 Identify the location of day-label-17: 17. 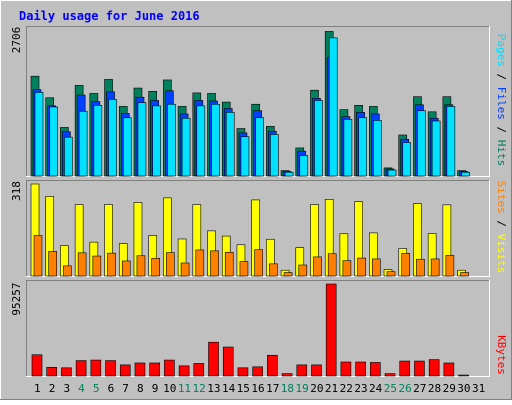
(272, 388).